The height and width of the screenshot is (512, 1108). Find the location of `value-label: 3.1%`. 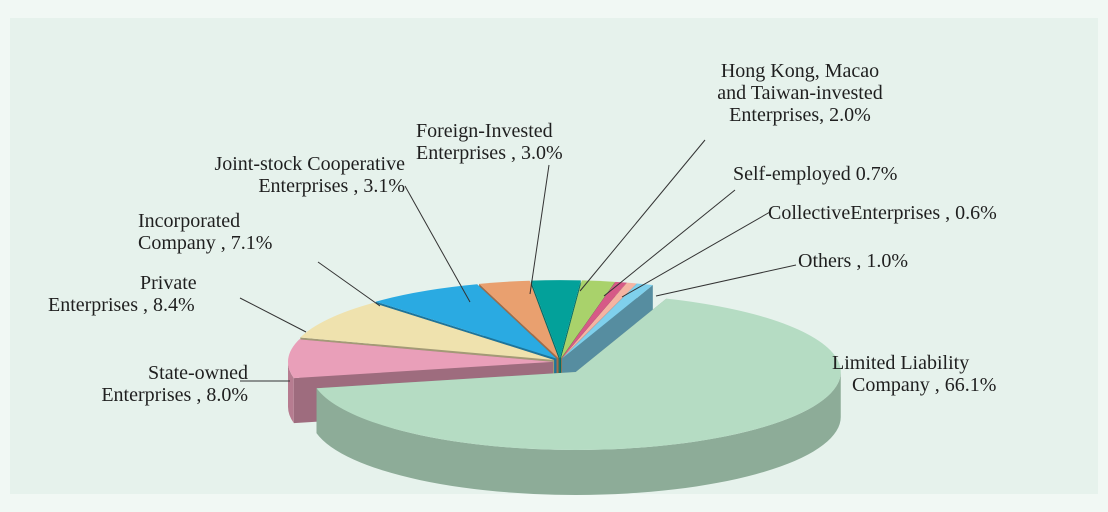

value-label: 3.1% is located at coordinates (384, 186).